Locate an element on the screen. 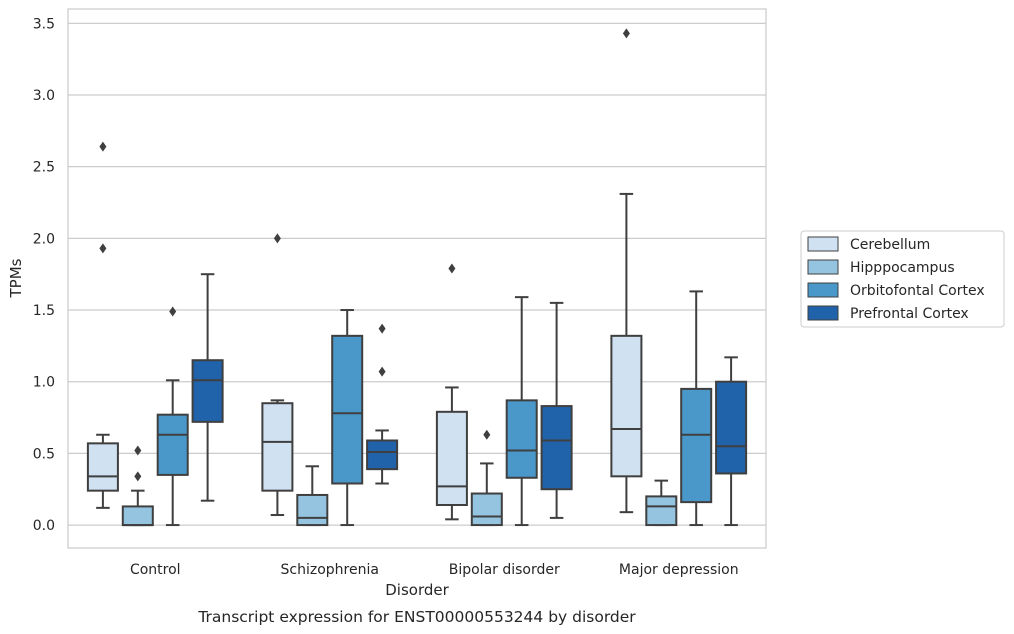  y-tick-label: 1.5 is located at coordinates (44, 311).